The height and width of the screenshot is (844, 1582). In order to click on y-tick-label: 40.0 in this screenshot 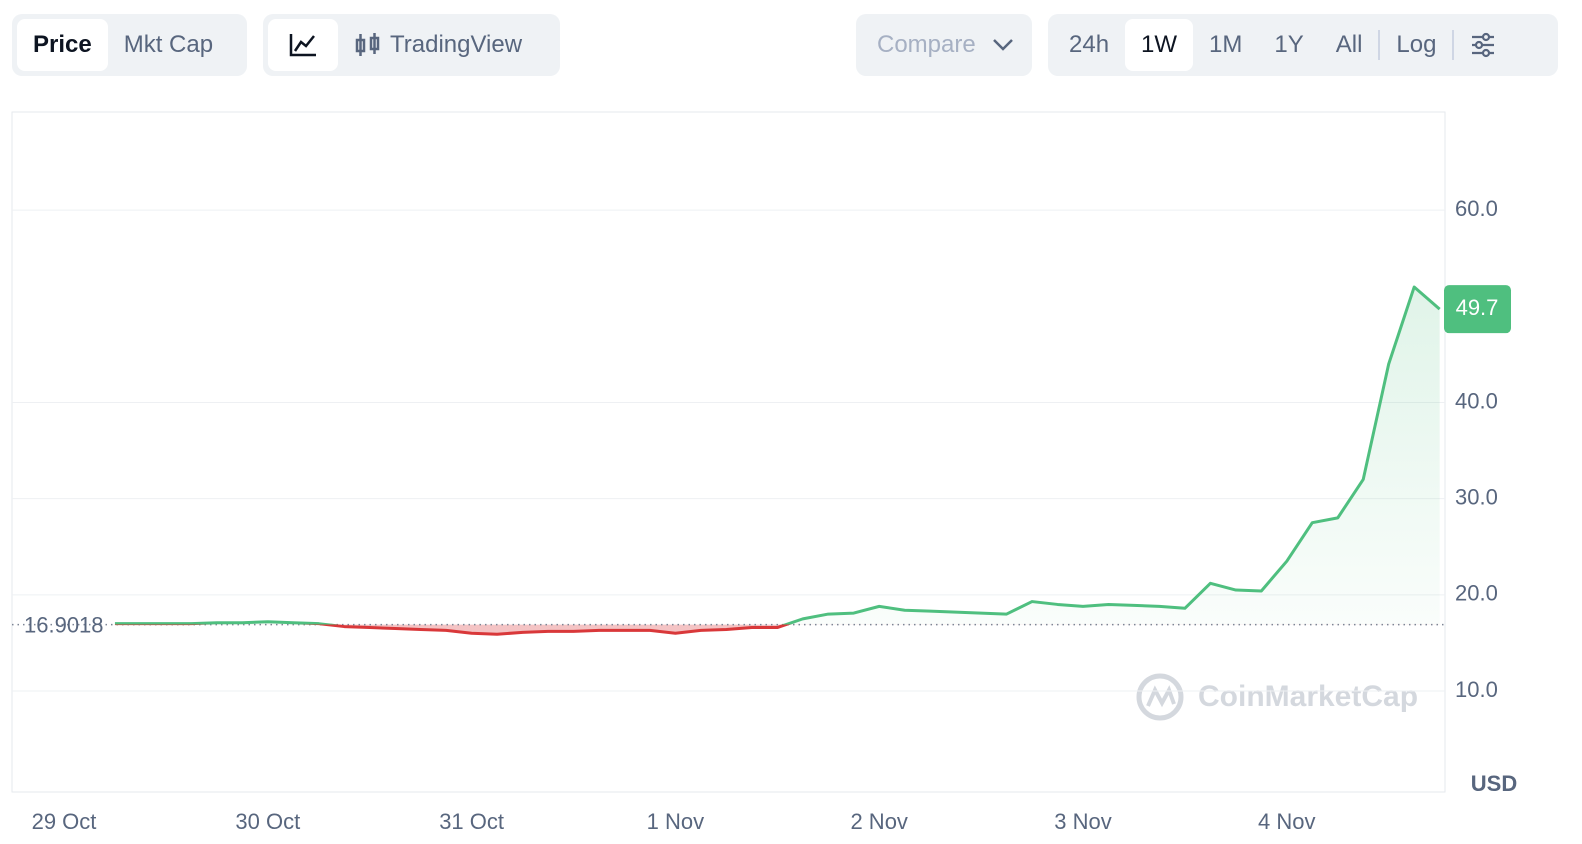, I will do `click(1476, 400)`.